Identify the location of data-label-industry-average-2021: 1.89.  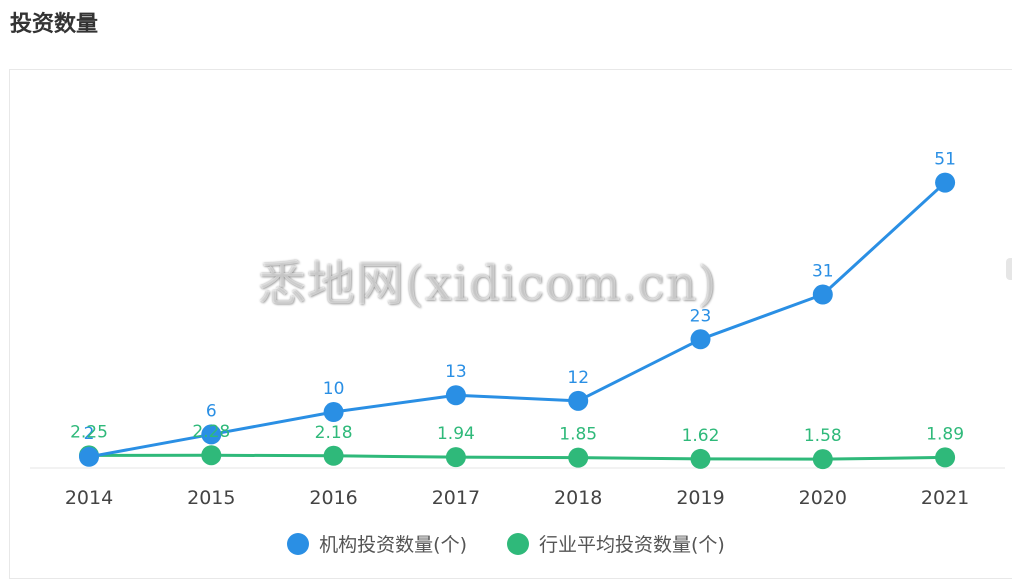
(945, 434).